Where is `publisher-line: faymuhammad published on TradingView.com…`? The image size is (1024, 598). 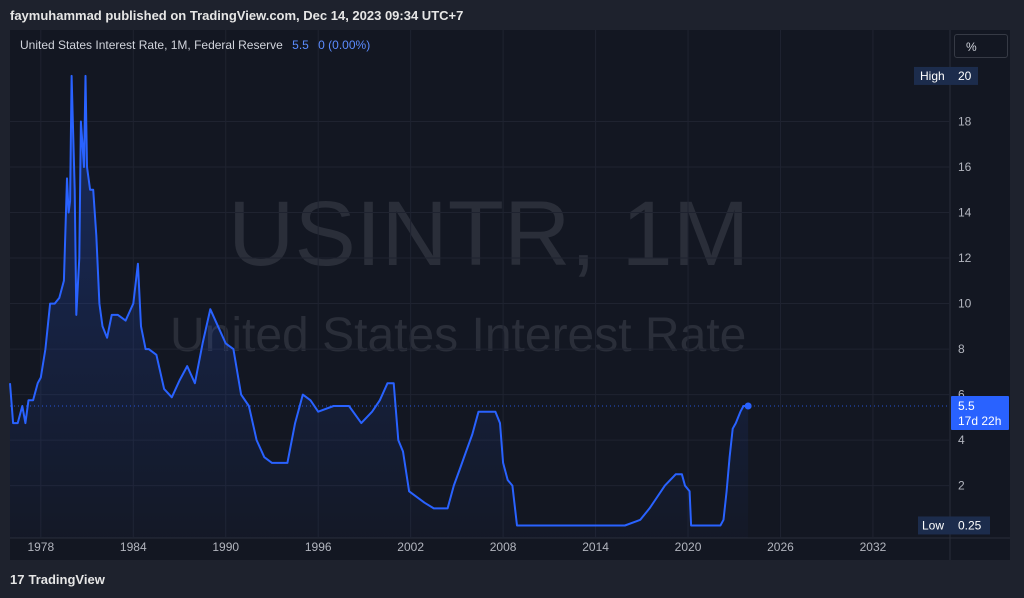
publisher-line: faymuhammad published on TradingView.com… is located at coordinates (237, 15).